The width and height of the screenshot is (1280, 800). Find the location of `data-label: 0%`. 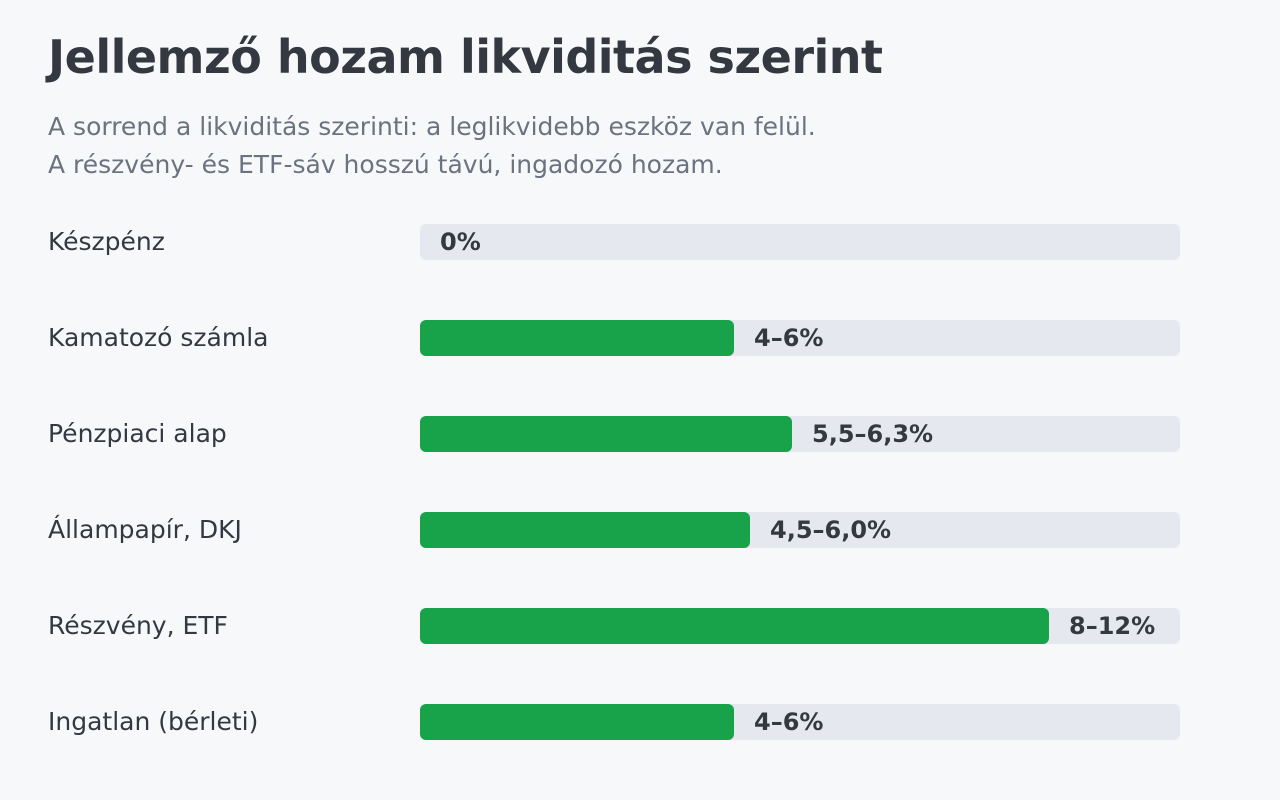

data-label: 0% is located at coordinates (460, 242).